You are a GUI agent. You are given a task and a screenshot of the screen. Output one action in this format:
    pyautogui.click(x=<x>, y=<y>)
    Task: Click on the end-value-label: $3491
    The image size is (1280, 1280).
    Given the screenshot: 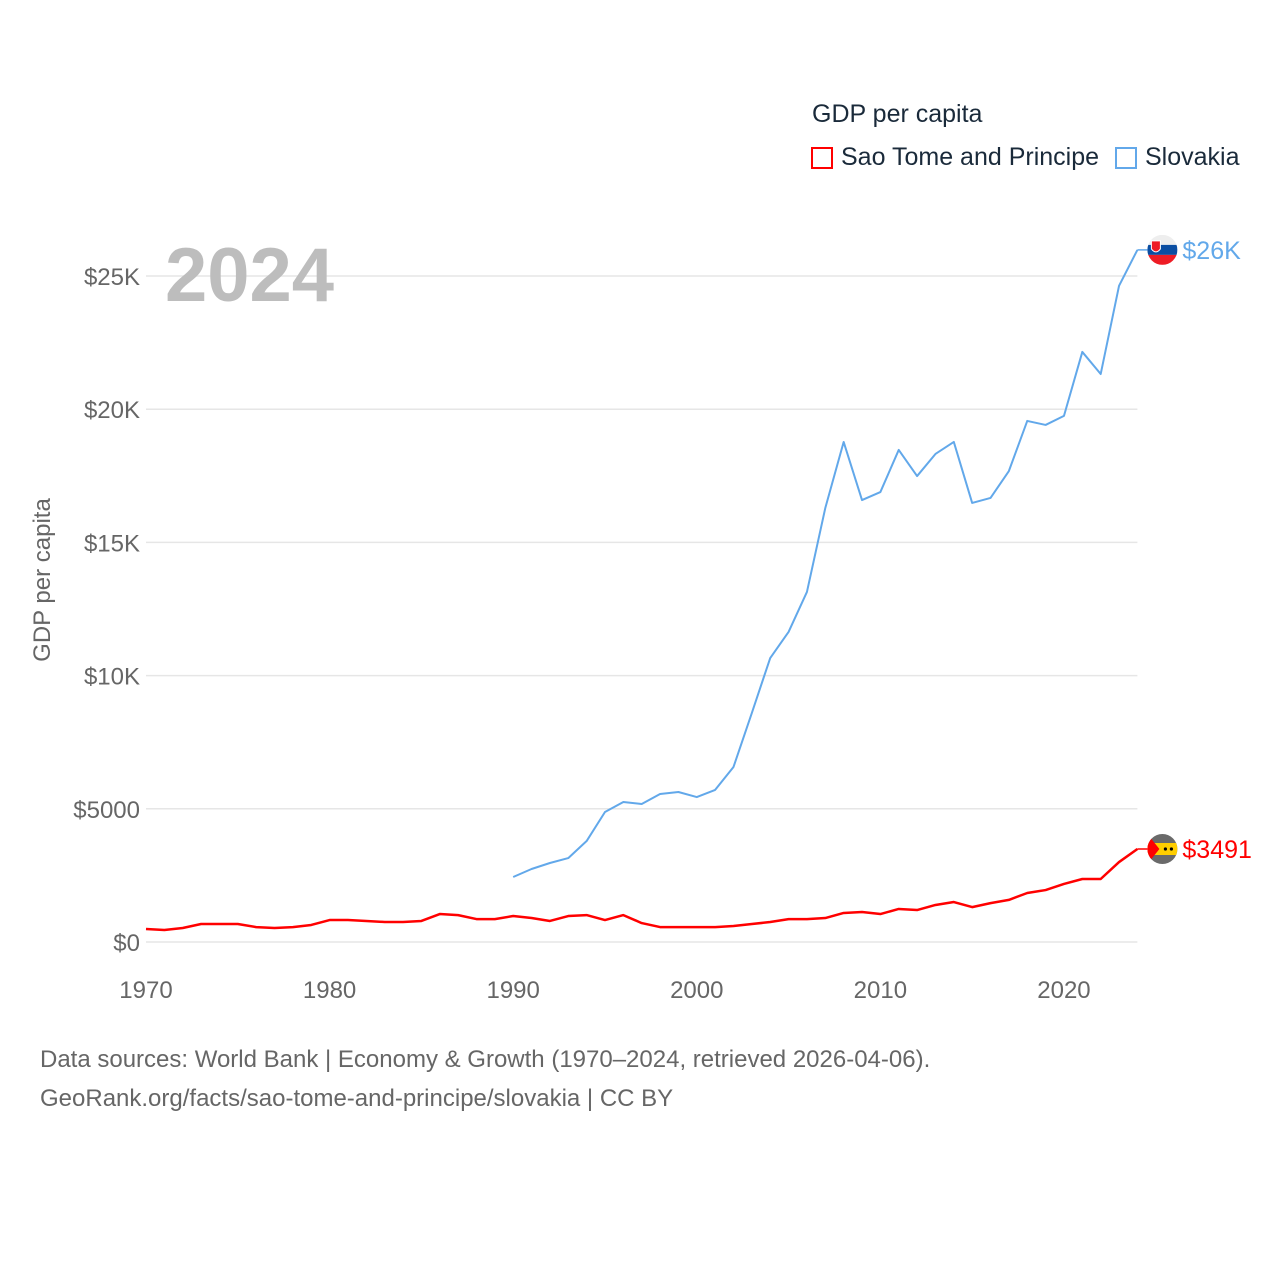 What is the action you would take?
    pyautogui.click(x=1217, y=850)
    